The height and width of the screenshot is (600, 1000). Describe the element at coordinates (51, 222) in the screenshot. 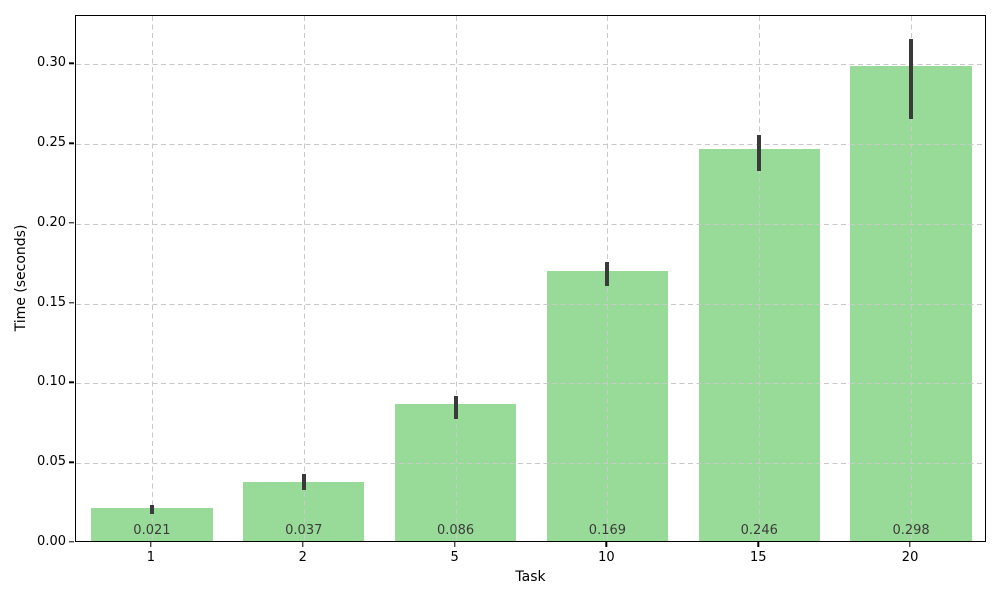

I see `y-tick-label: 0.20` at that location.